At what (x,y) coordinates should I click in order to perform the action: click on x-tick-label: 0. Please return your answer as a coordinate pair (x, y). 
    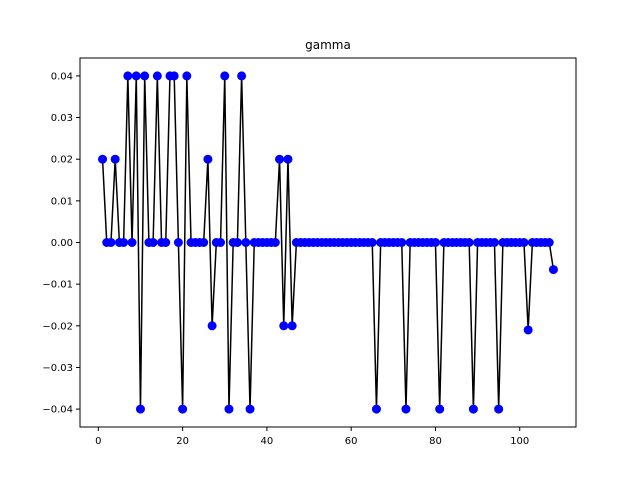
    Looking at the image, I should click on (98, 441).